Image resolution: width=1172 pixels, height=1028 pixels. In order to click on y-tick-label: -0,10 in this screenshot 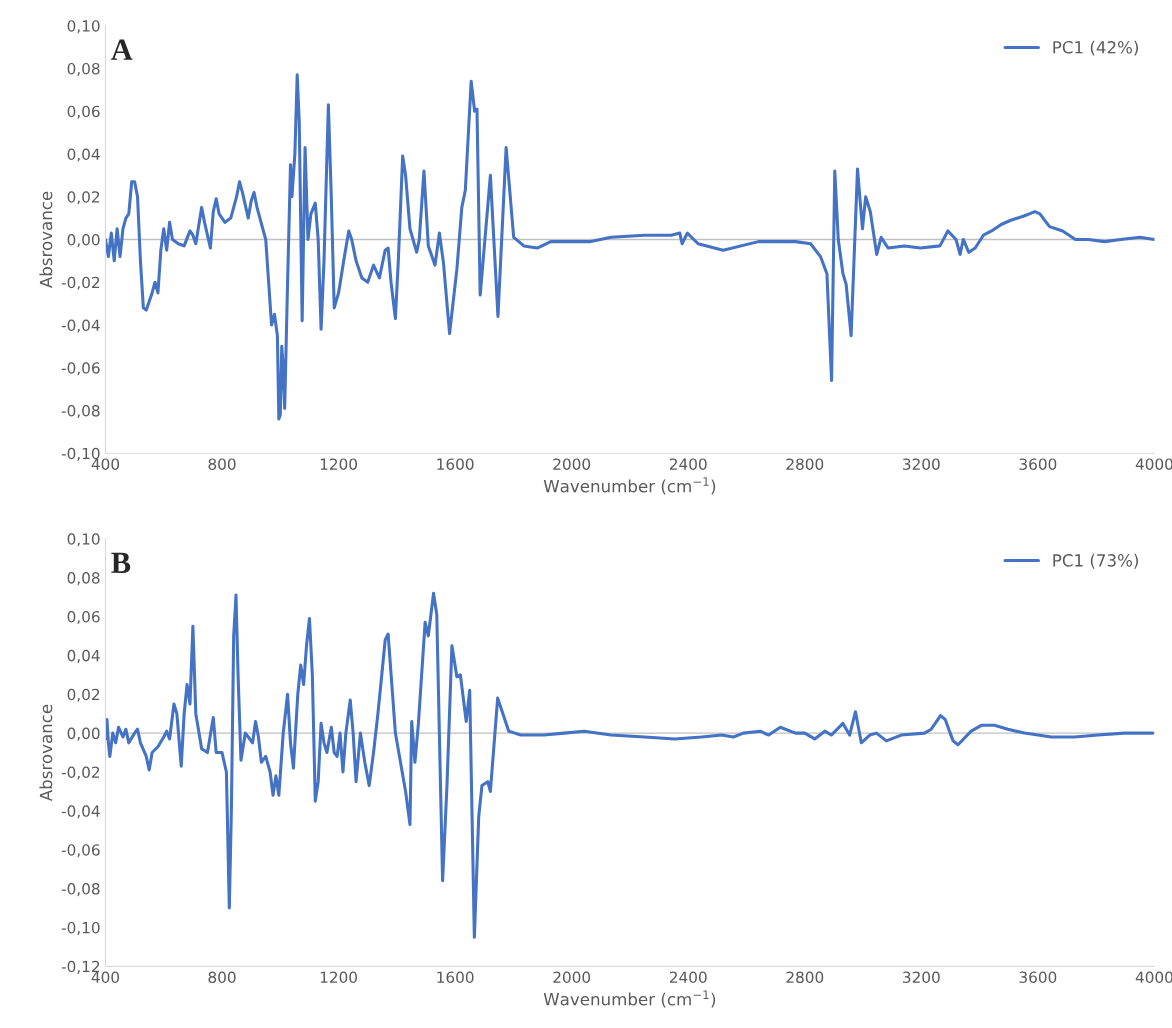, I will do `click(80, 928)`.